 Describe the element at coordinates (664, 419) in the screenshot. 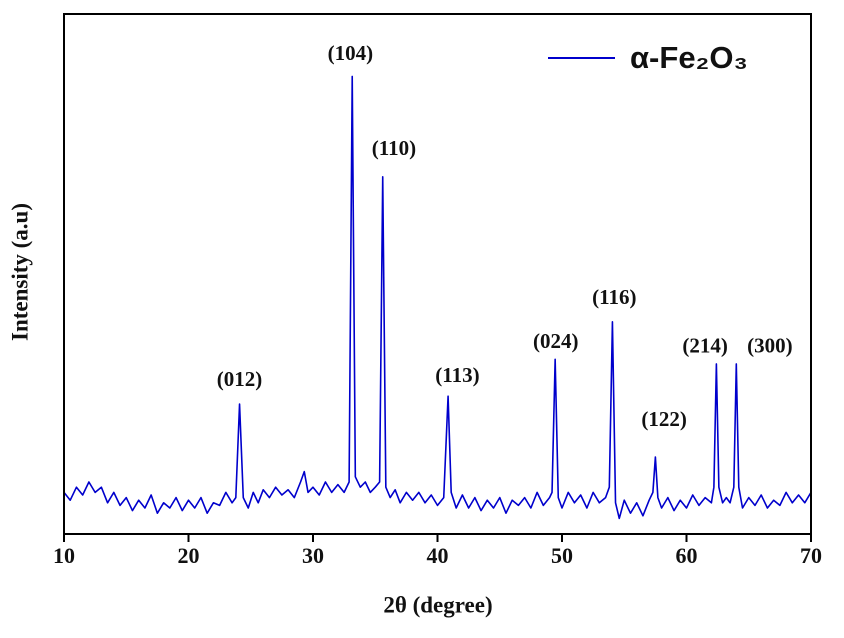

I see `peak-label: (122)` at that location.